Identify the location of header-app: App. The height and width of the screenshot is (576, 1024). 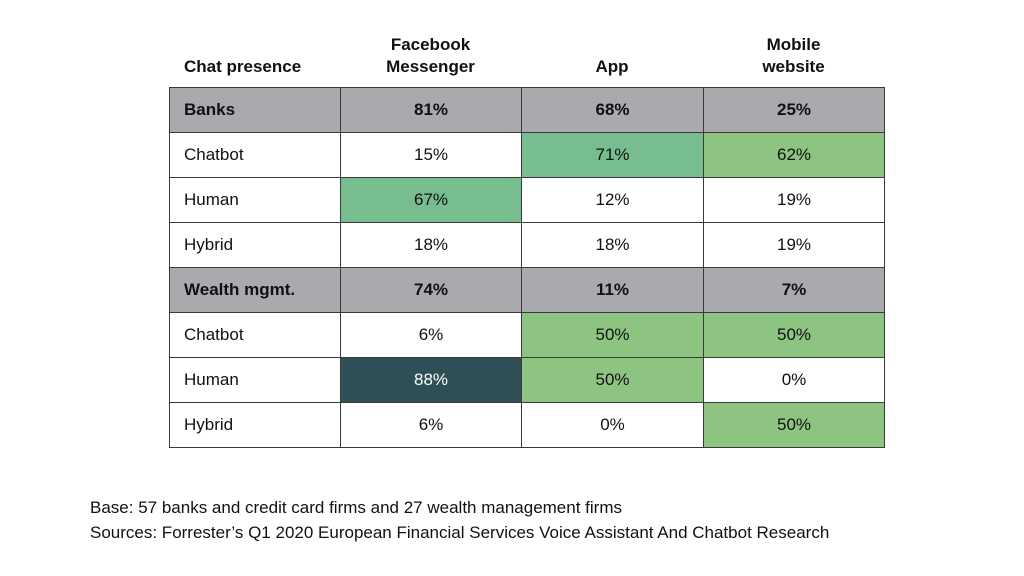
(612, 53).